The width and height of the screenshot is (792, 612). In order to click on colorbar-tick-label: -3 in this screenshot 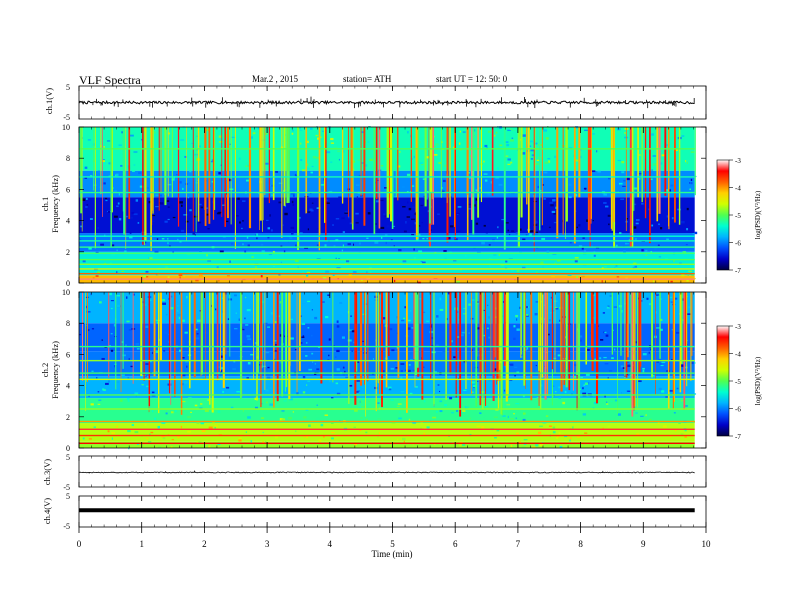, I will do `click(738, 327)`.